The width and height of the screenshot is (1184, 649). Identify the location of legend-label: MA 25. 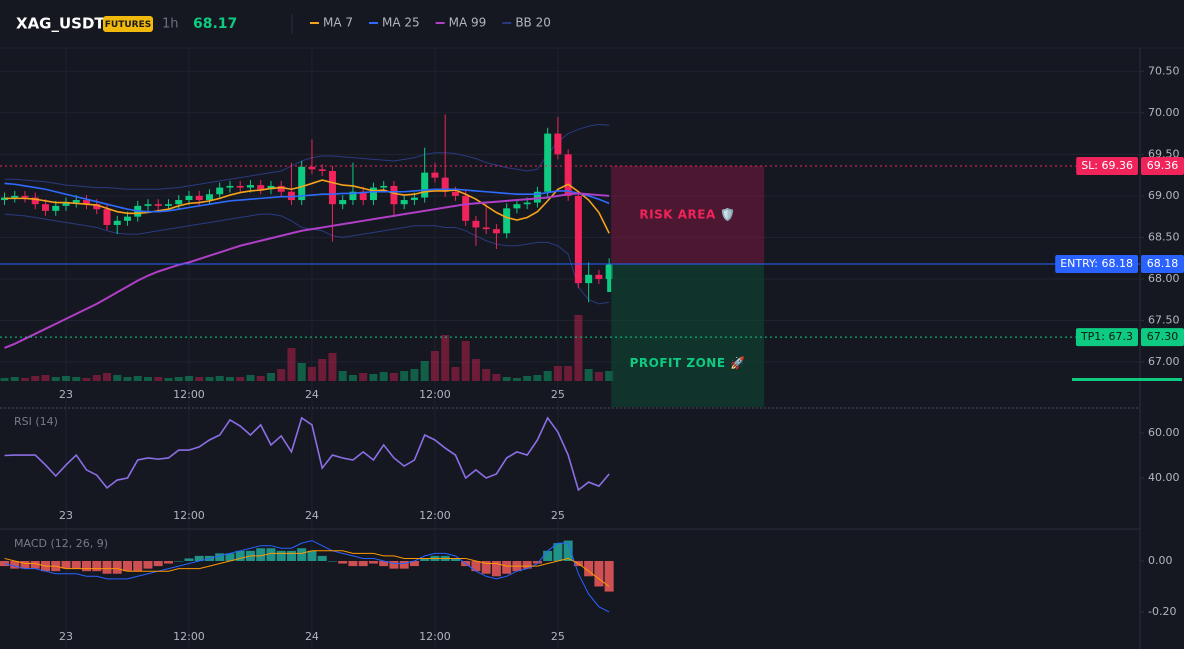
(401, 23).